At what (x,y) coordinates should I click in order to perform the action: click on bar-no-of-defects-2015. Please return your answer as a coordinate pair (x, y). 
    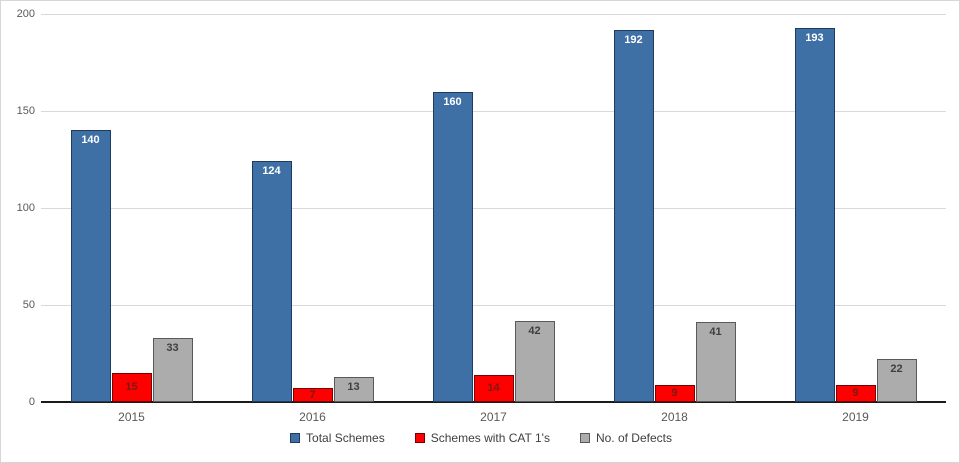
    Looking at the image, I should click on (172, 369).